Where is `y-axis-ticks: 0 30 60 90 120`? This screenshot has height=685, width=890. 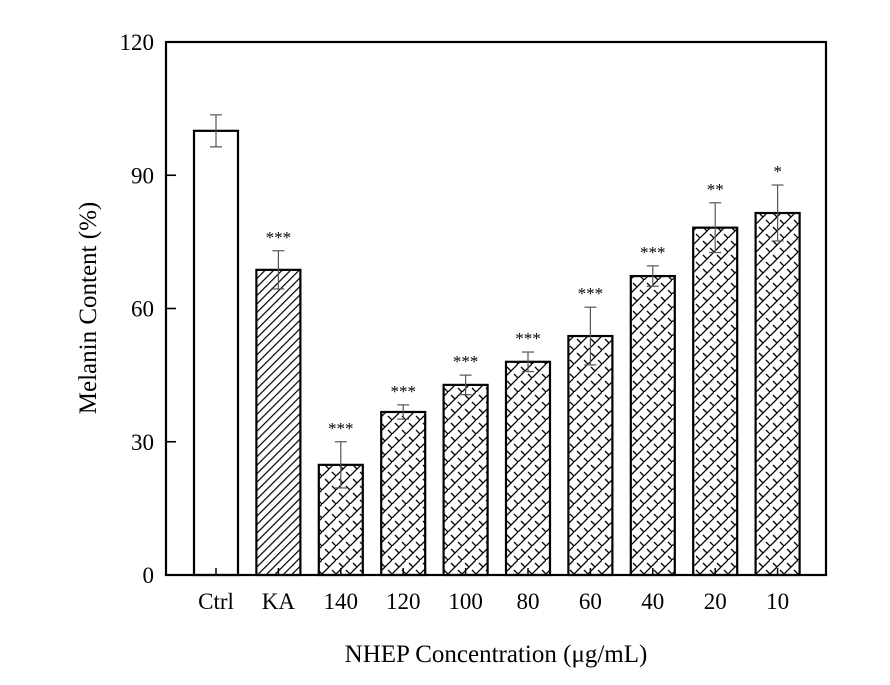
y-axis-ticks: 0 30 60 90 120 is located at coordinates (148, 309).